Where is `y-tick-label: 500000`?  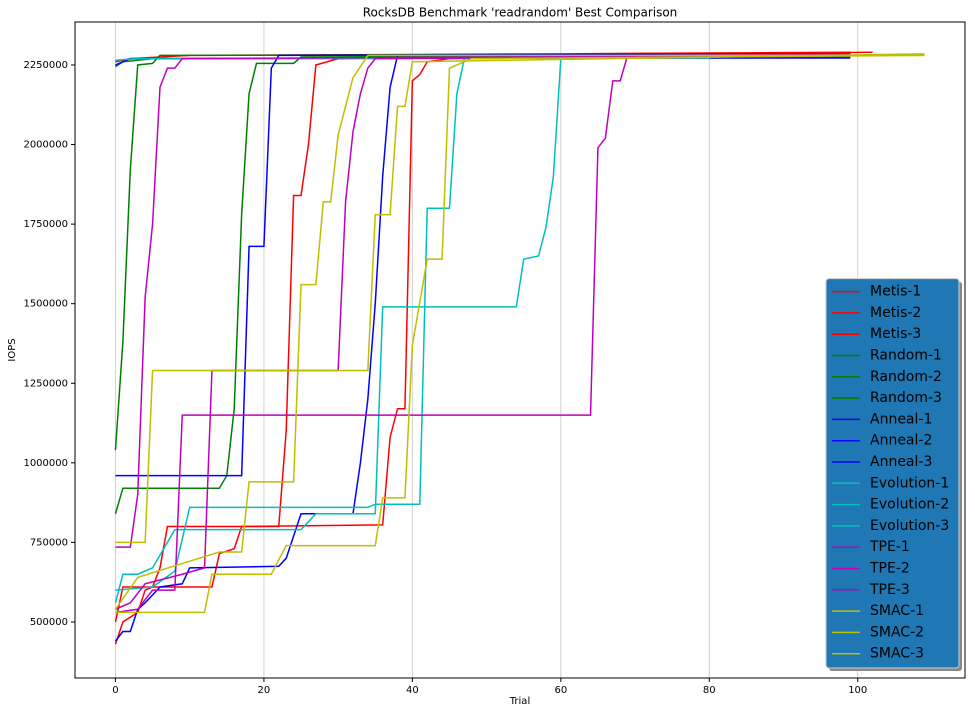 y-tick-label: 500000 is located at coordinates (49, 622).